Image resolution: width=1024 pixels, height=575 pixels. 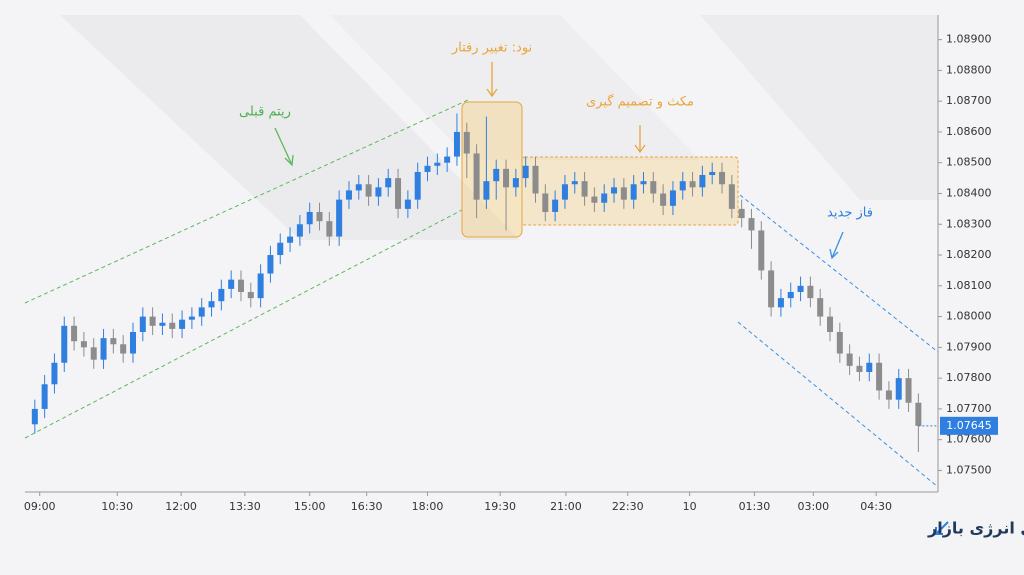 I want to click on last-price-label: 1.07645, so click(x=969, y=425).